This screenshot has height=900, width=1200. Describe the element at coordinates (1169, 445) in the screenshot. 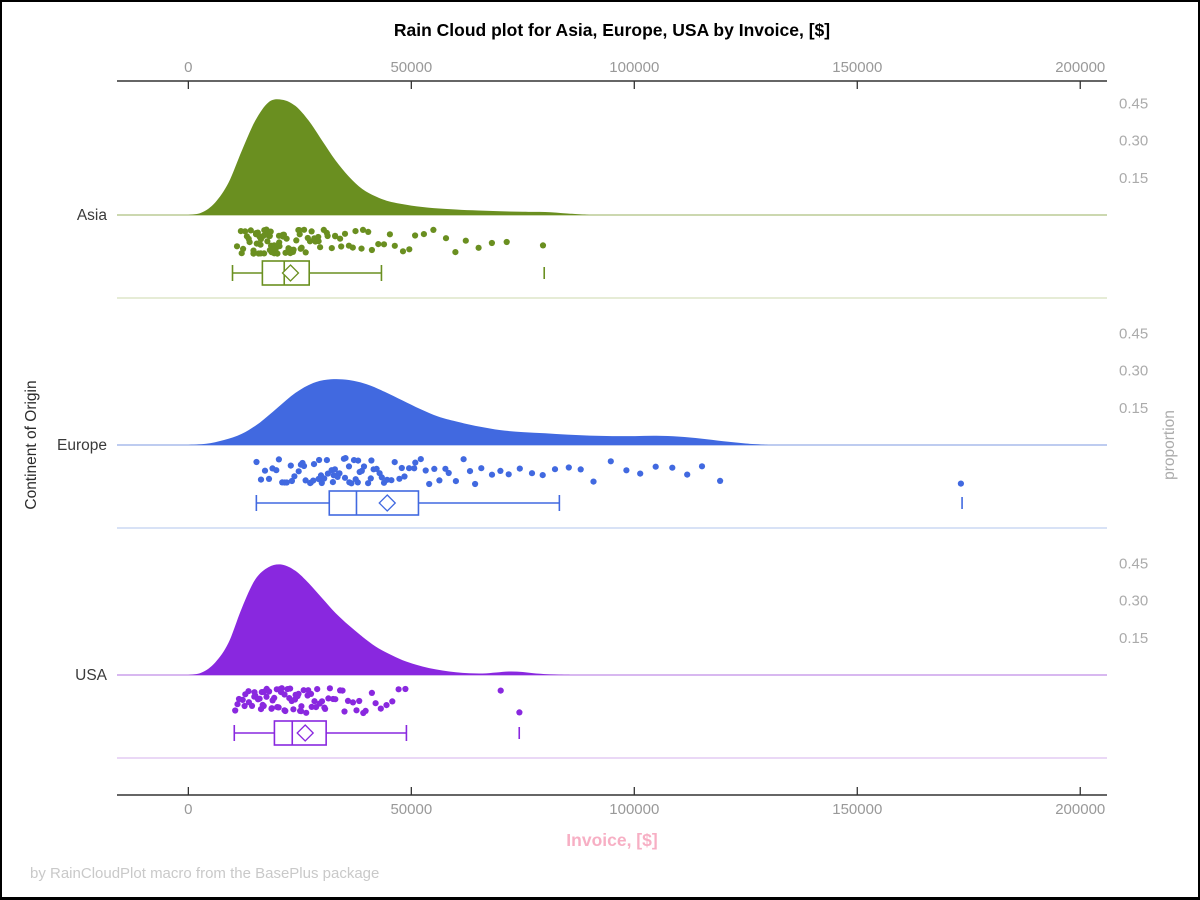

I see `y2-axis-title: proportion` at that location.